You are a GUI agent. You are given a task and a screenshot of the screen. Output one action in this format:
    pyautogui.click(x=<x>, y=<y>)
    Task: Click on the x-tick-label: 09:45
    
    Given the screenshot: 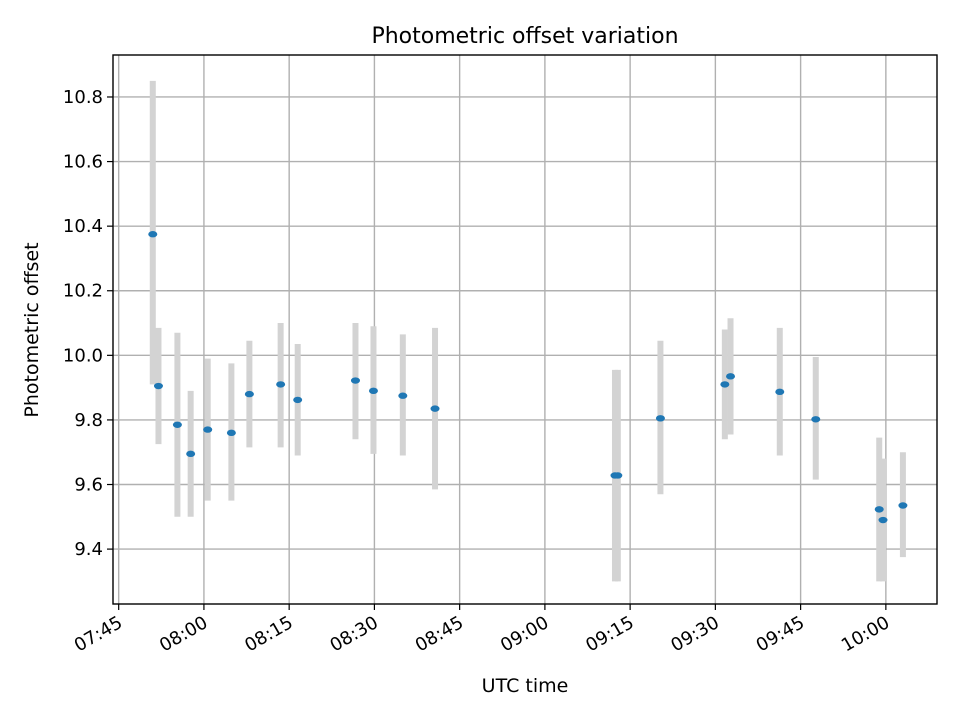 What is the action you would take?
    pyautogui.click(x=780, y=634)
    